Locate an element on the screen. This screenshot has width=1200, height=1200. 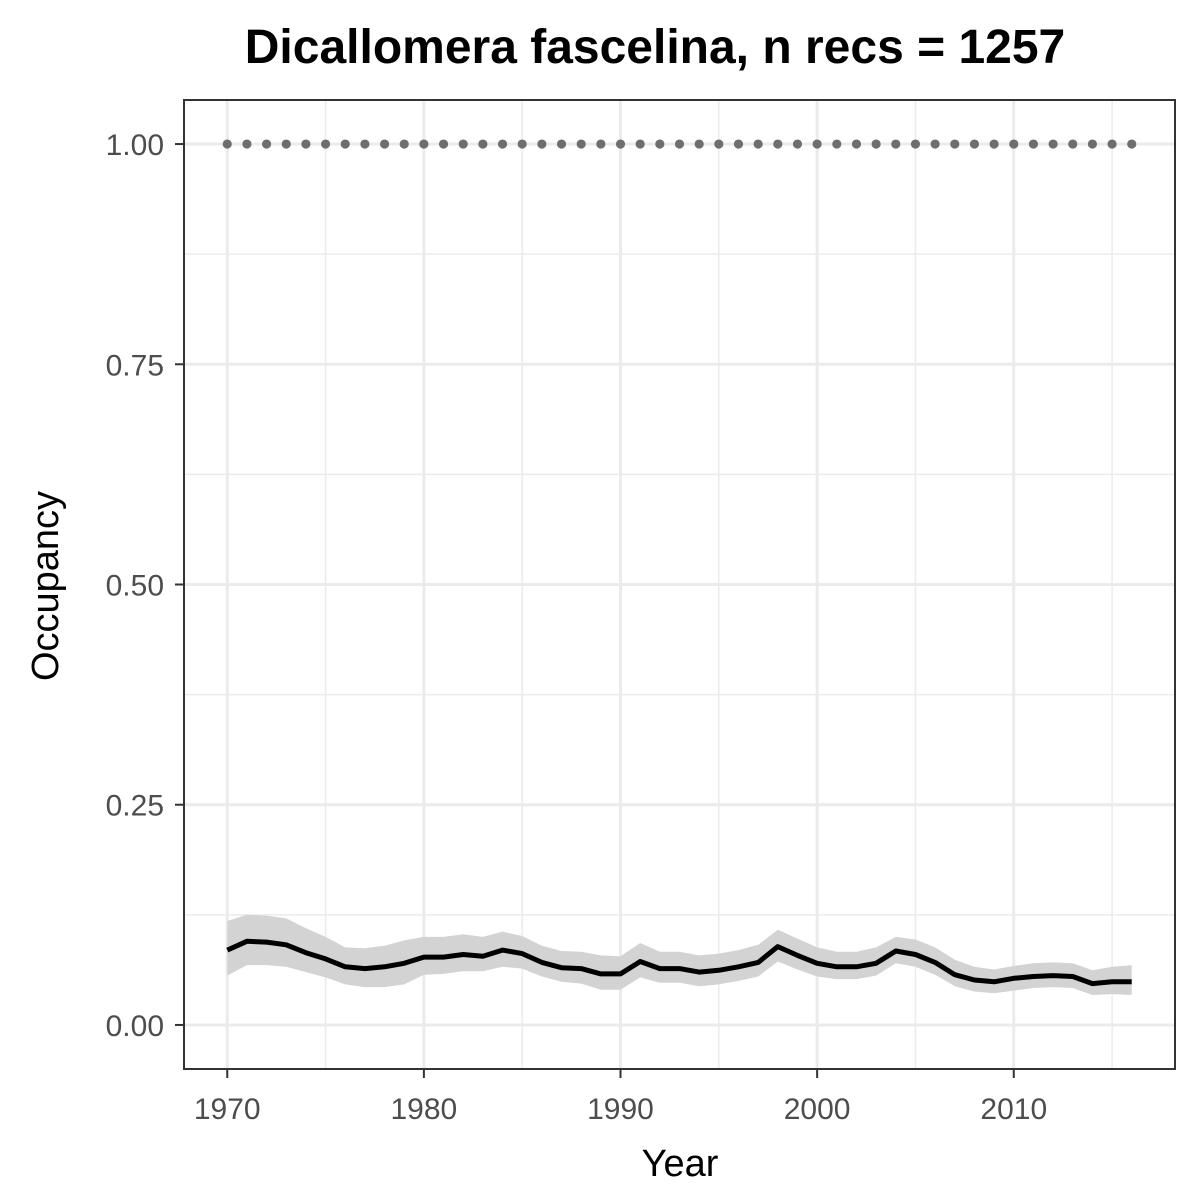
x-tick-label: 1990 is located at coordinates (620, 1109).